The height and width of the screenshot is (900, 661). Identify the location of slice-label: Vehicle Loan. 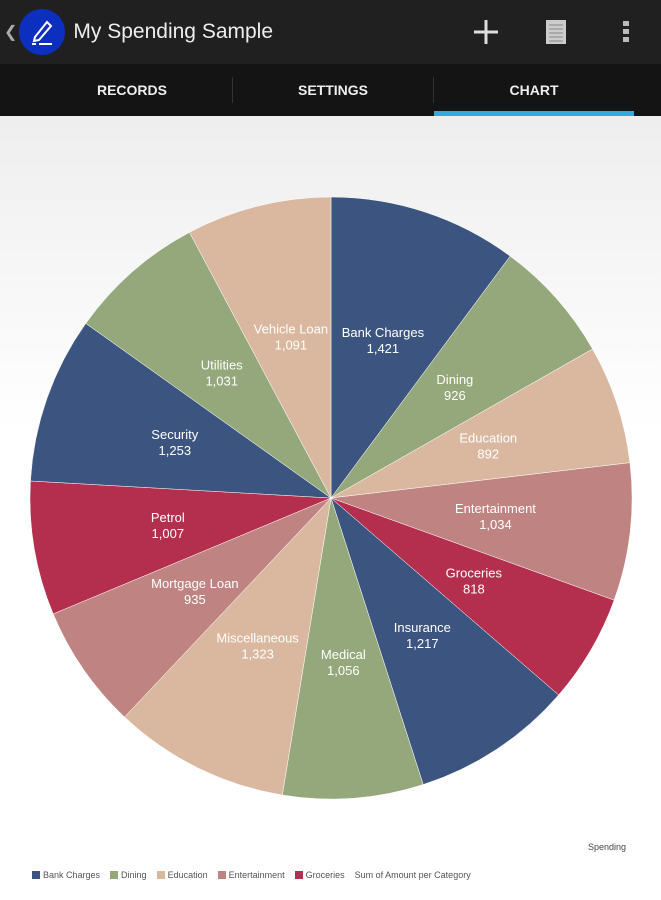
(291, 328).